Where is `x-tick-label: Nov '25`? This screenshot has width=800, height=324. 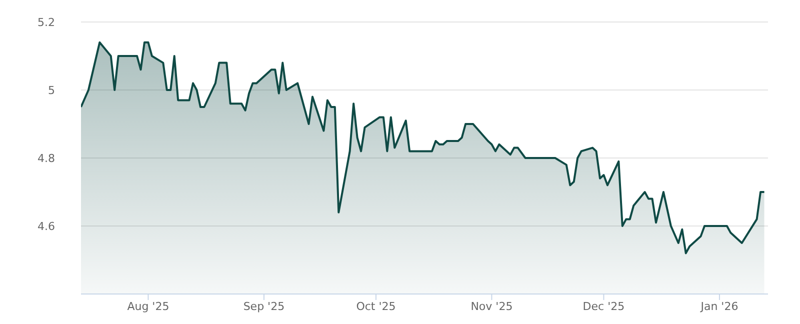
x-tick-label: Nov '25 is located at coordinates (491, 306).